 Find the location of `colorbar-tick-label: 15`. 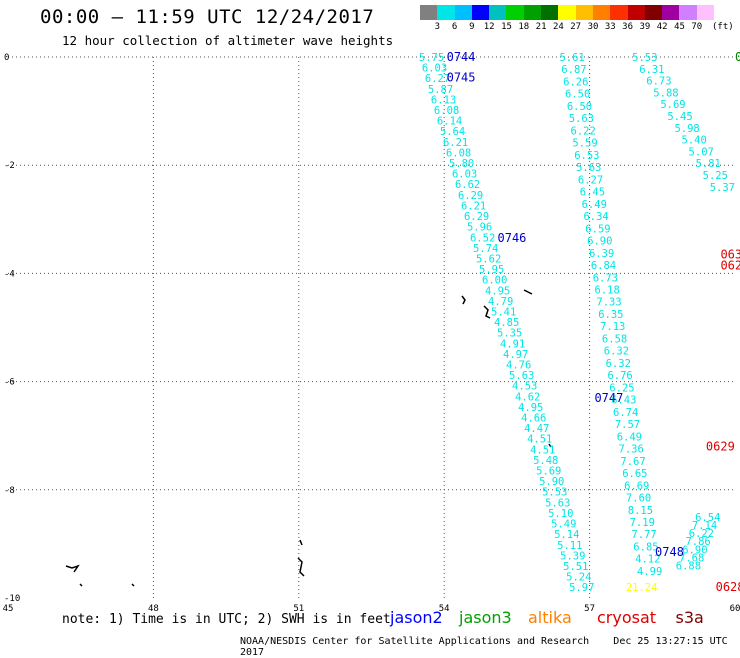

colorbar-tick-label: 15 is located at coordinates (506, 27).